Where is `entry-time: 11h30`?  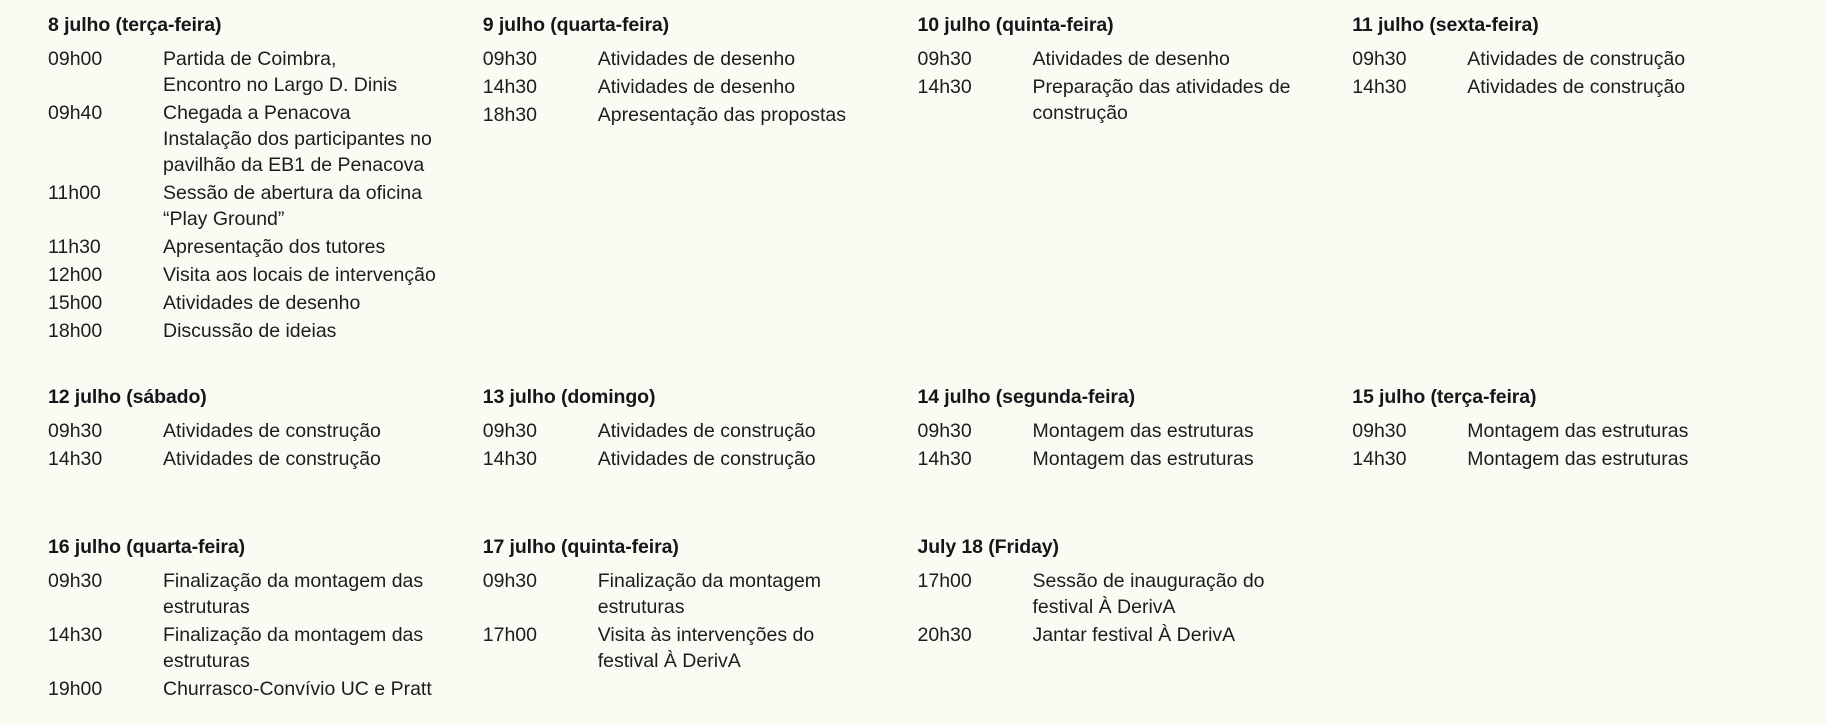 entry-time: 11h30 is located at coordinates (74, 247).